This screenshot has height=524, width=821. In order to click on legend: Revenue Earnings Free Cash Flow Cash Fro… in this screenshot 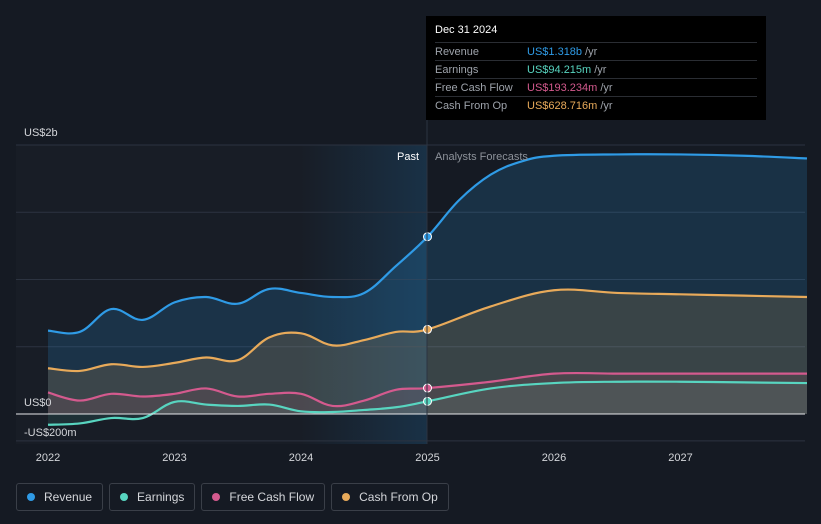, I will do `click(232, 497)`.